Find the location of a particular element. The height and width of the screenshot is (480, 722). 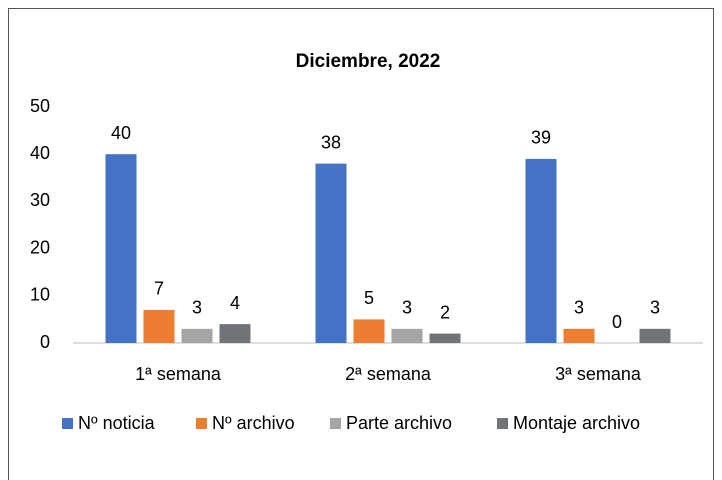

value-label: 39 is located at coordinates (541, 138).